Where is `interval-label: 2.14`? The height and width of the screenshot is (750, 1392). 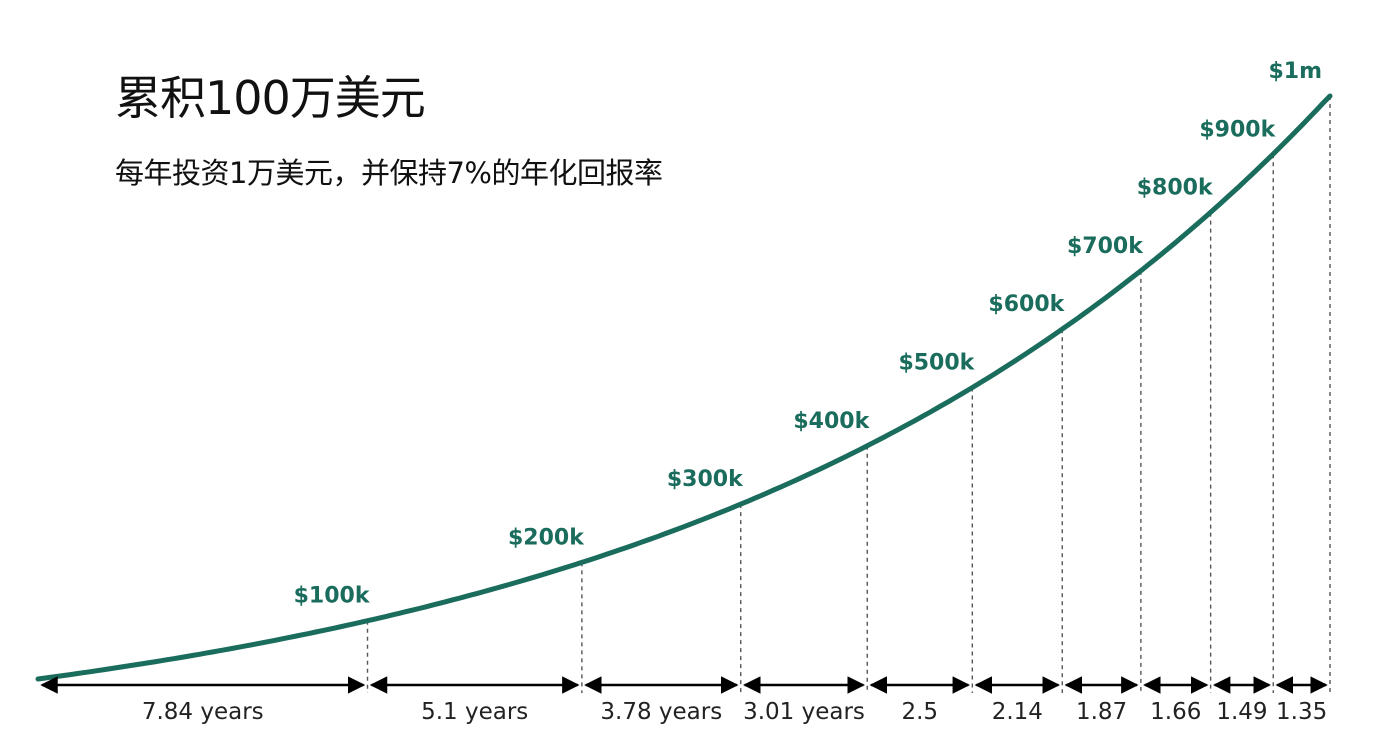
interval-label: 2.14 is located at coordinates (1017, 712).